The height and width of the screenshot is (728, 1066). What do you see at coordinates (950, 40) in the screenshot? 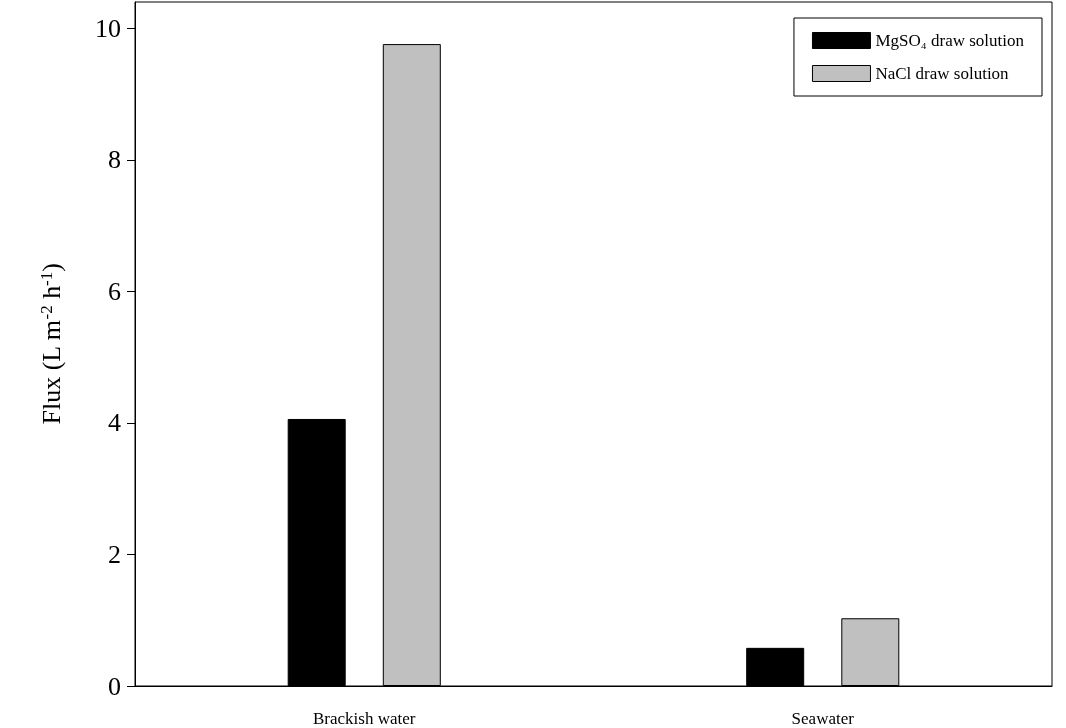
I see `legend-label: MgSO₄ draw solution` at bounding box center [950, 40].